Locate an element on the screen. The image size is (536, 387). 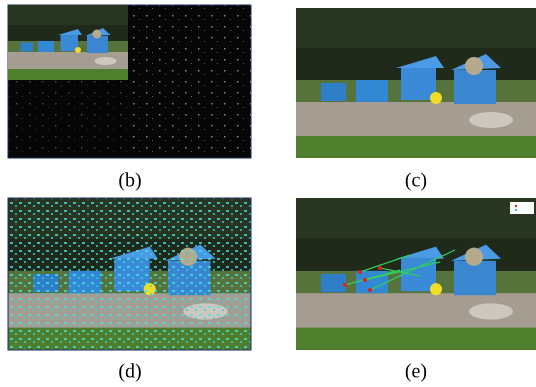
caption: (b) is located at coordinates (129, 181).